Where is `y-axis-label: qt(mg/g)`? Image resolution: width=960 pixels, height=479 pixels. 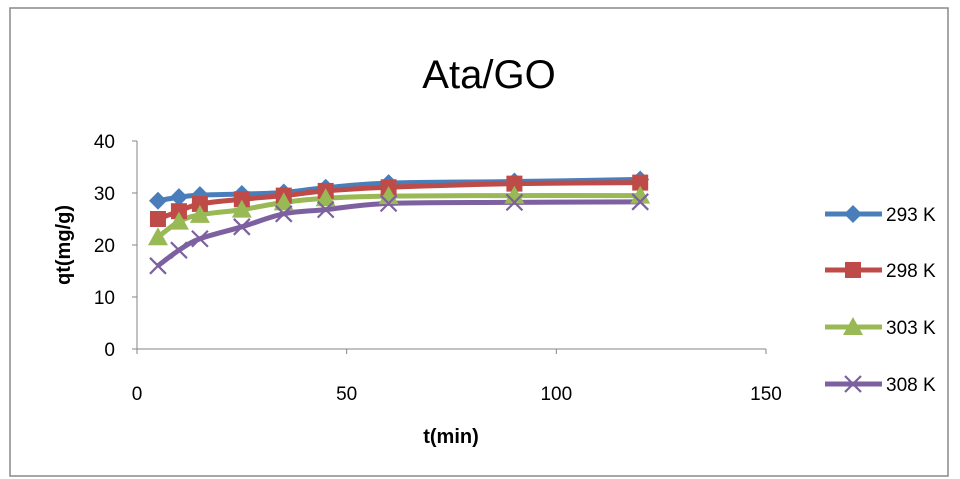 y-axis-label: qt(mg/g) is located at coordinates (64, 245).